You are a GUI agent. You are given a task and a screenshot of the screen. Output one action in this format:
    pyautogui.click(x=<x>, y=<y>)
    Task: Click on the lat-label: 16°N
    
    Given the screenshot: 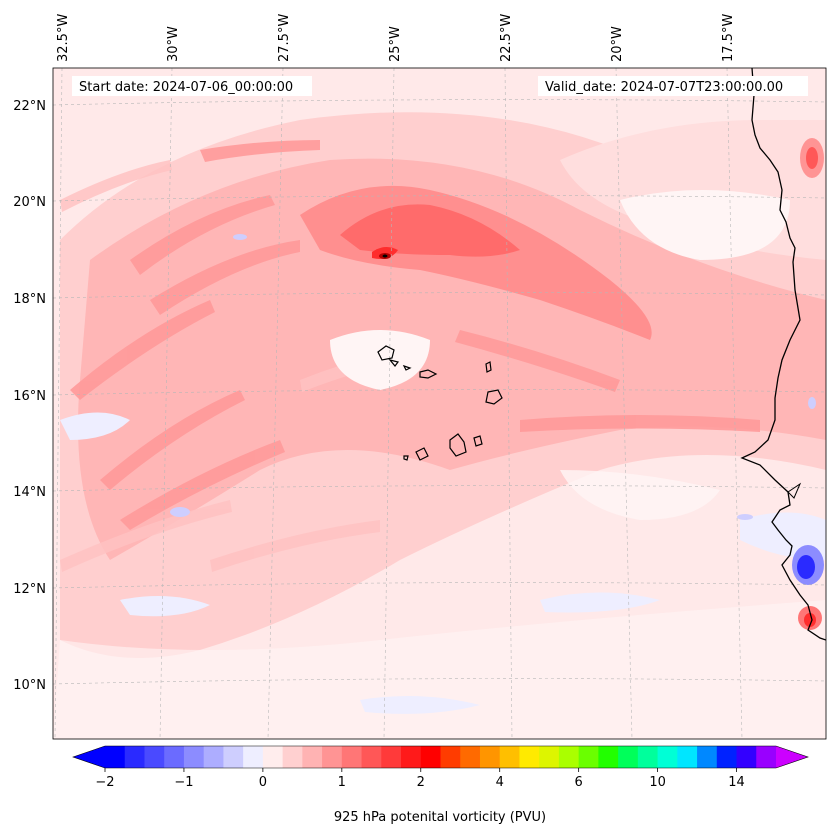 What is the action you would take?
    pyautogui.click(x=29, y=396)
    